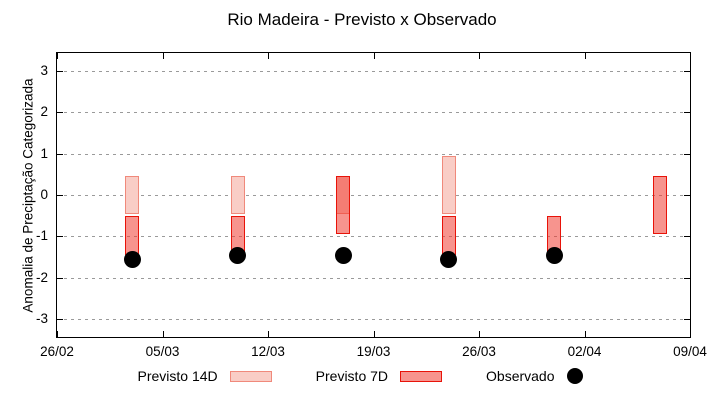 Image resolution: width=720 pixels, height=400 pixels. I want to click on legend-swatch-7d-bar-icon, so click(421, 376).